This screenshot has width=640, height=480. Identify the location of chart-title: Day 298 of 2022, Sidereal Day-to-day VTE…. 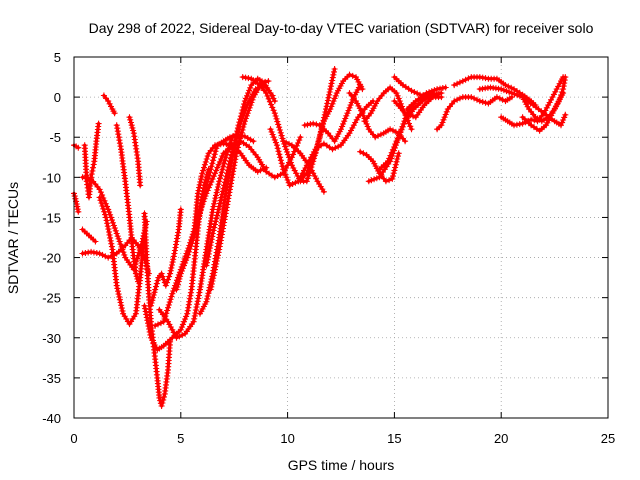
(341, 28).